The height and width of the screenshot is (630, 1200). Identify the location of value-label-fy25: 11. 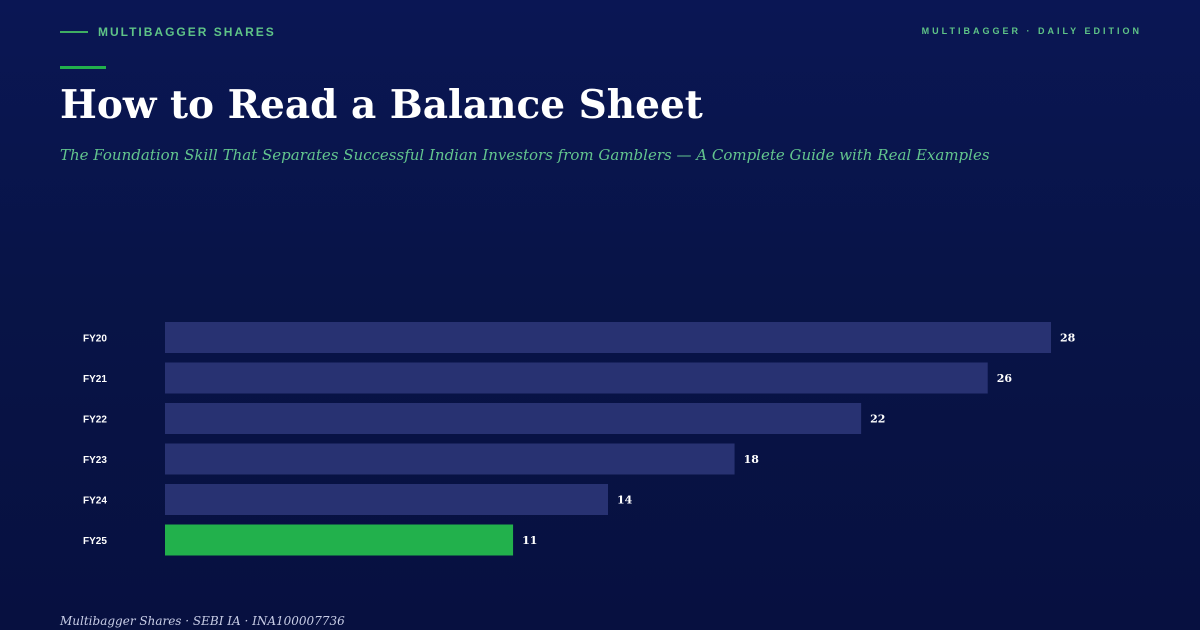
(529, 540).